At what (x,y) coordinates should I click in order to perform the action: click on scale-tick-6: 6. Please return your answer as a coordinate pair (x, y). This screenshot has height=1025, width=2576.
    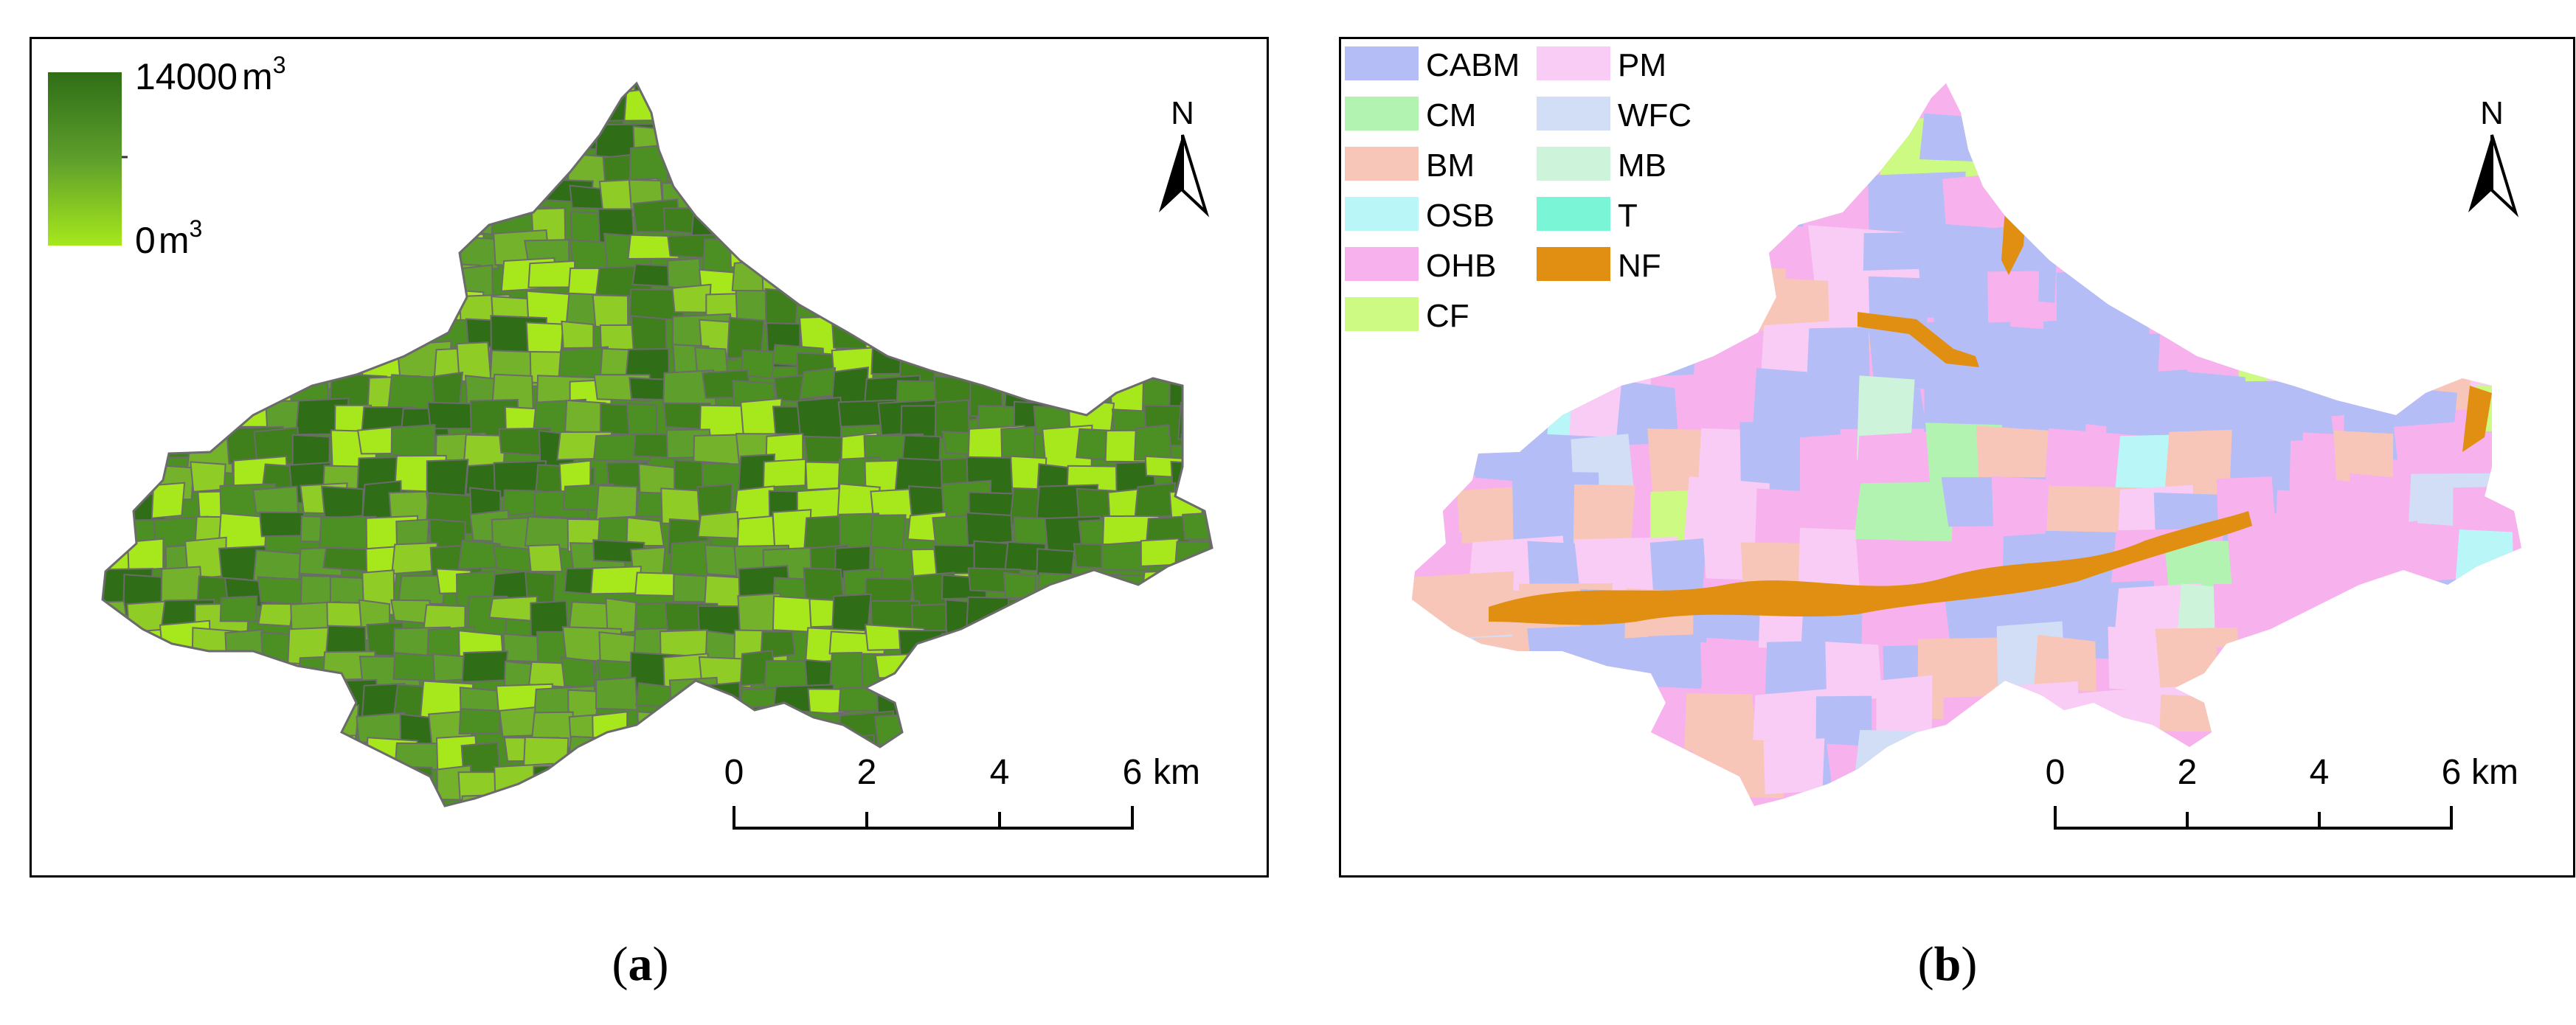
    Looking at the image, I should click on (1133, 773).